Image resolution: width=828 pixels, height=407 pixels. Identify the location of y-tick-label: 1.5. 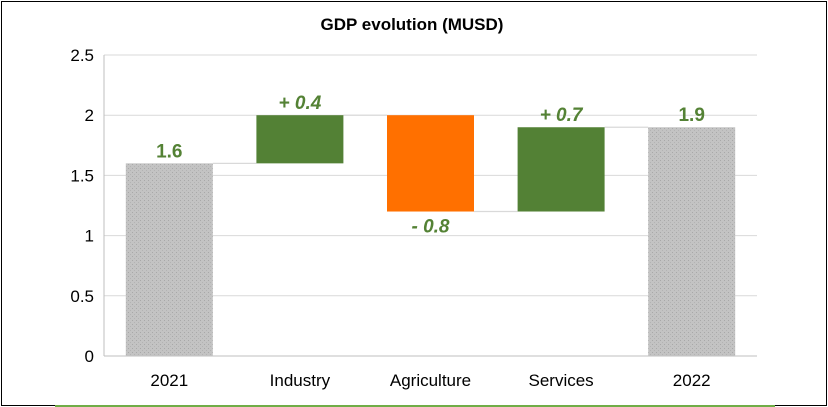
(82, 175).